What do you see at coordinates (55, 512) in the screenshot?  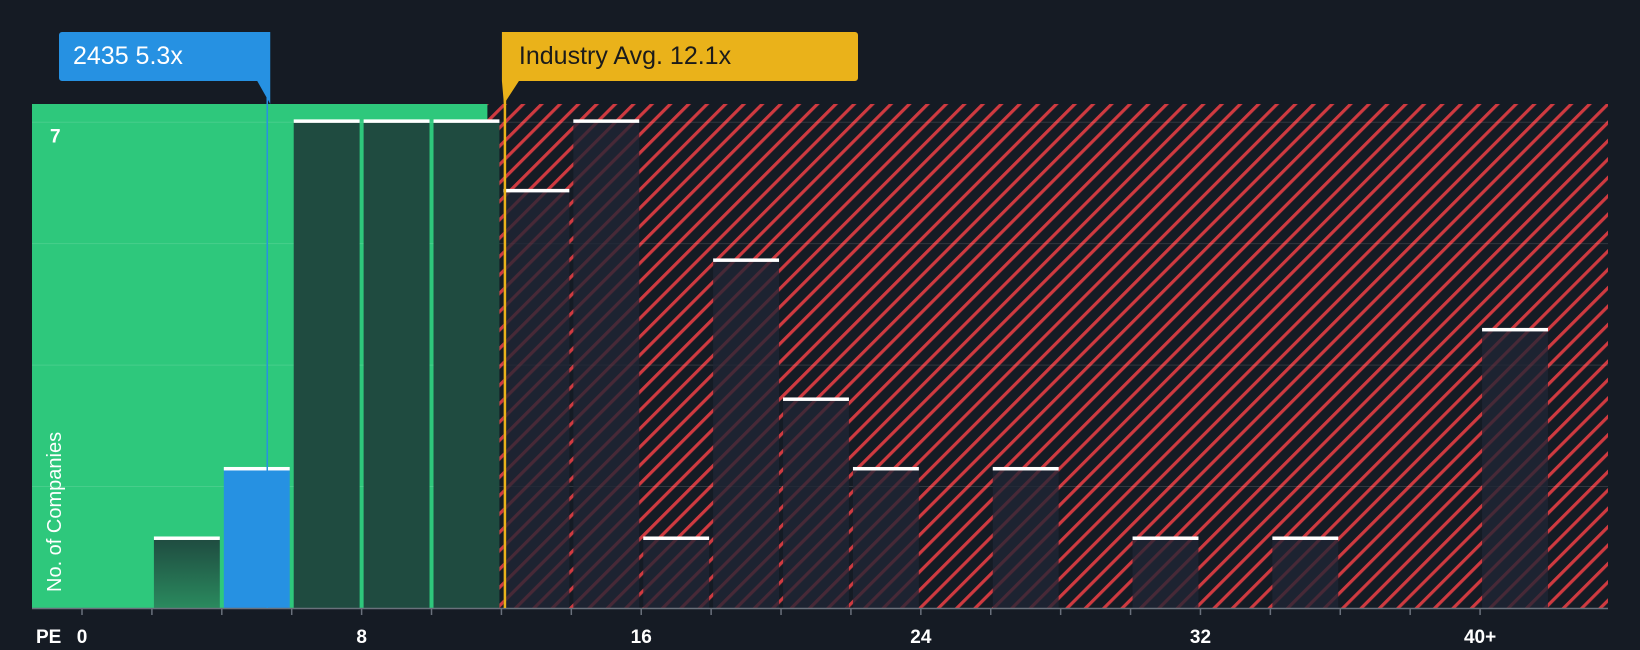 I see `y-axis-label: No. of Companies` at bounding box center [55, 512].